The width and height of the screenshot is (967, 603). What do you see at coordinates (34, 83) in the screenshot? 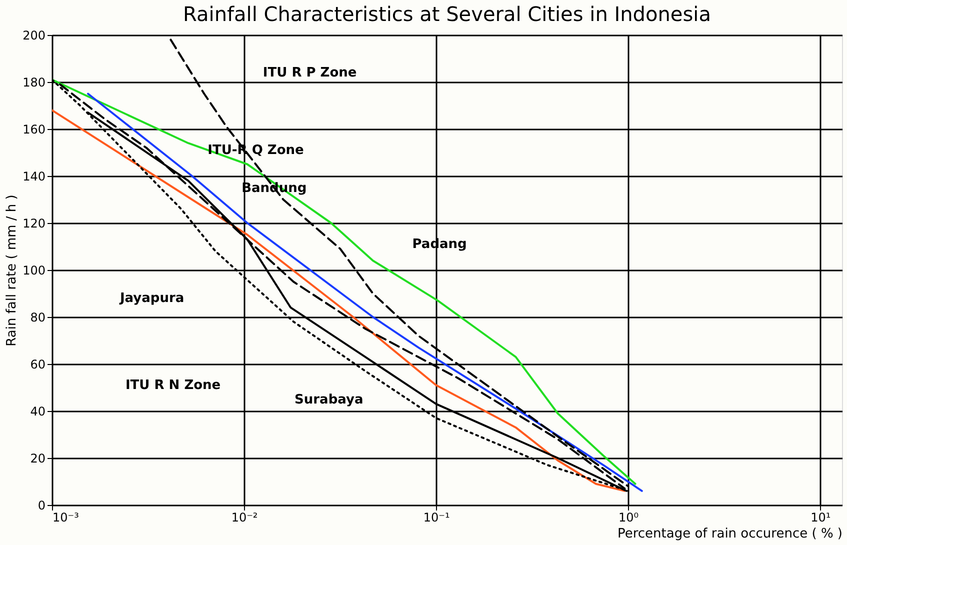
I see `y-tick-label: 180` at bounding box center [34, 83].